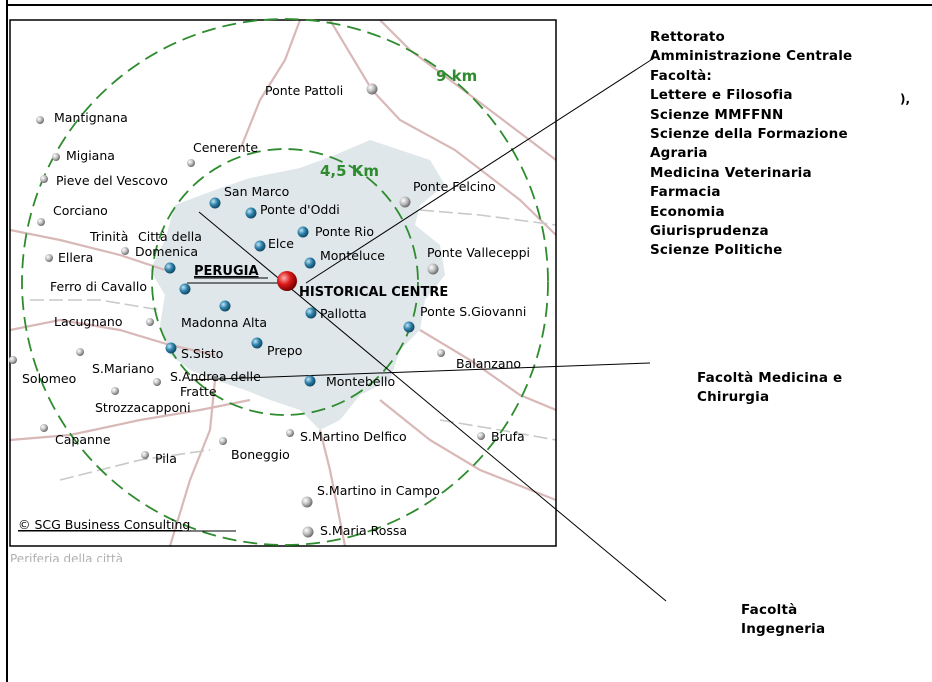 The height and width of the screenshot is (682, 932). Describe the element at coordinates (284, 350) in the screenshot. I see `label-prepo: Prepo` at that location.